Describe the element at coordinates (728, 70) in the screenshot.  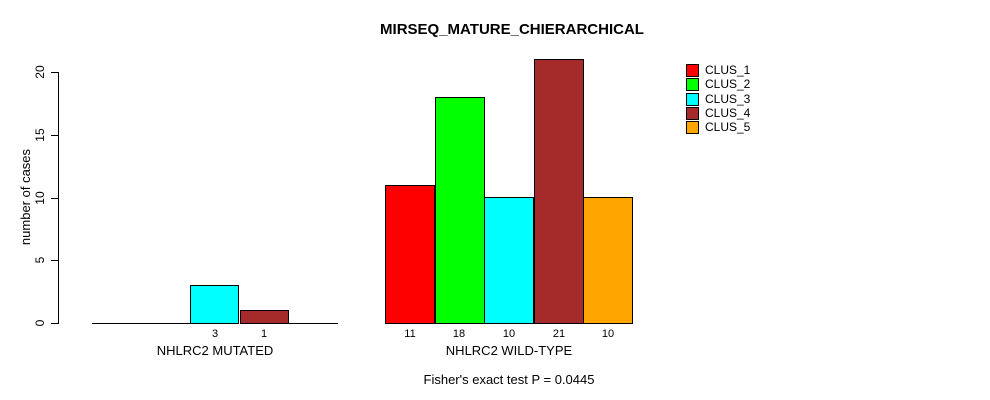
I see `legend-label: CLUS_1` at that location.